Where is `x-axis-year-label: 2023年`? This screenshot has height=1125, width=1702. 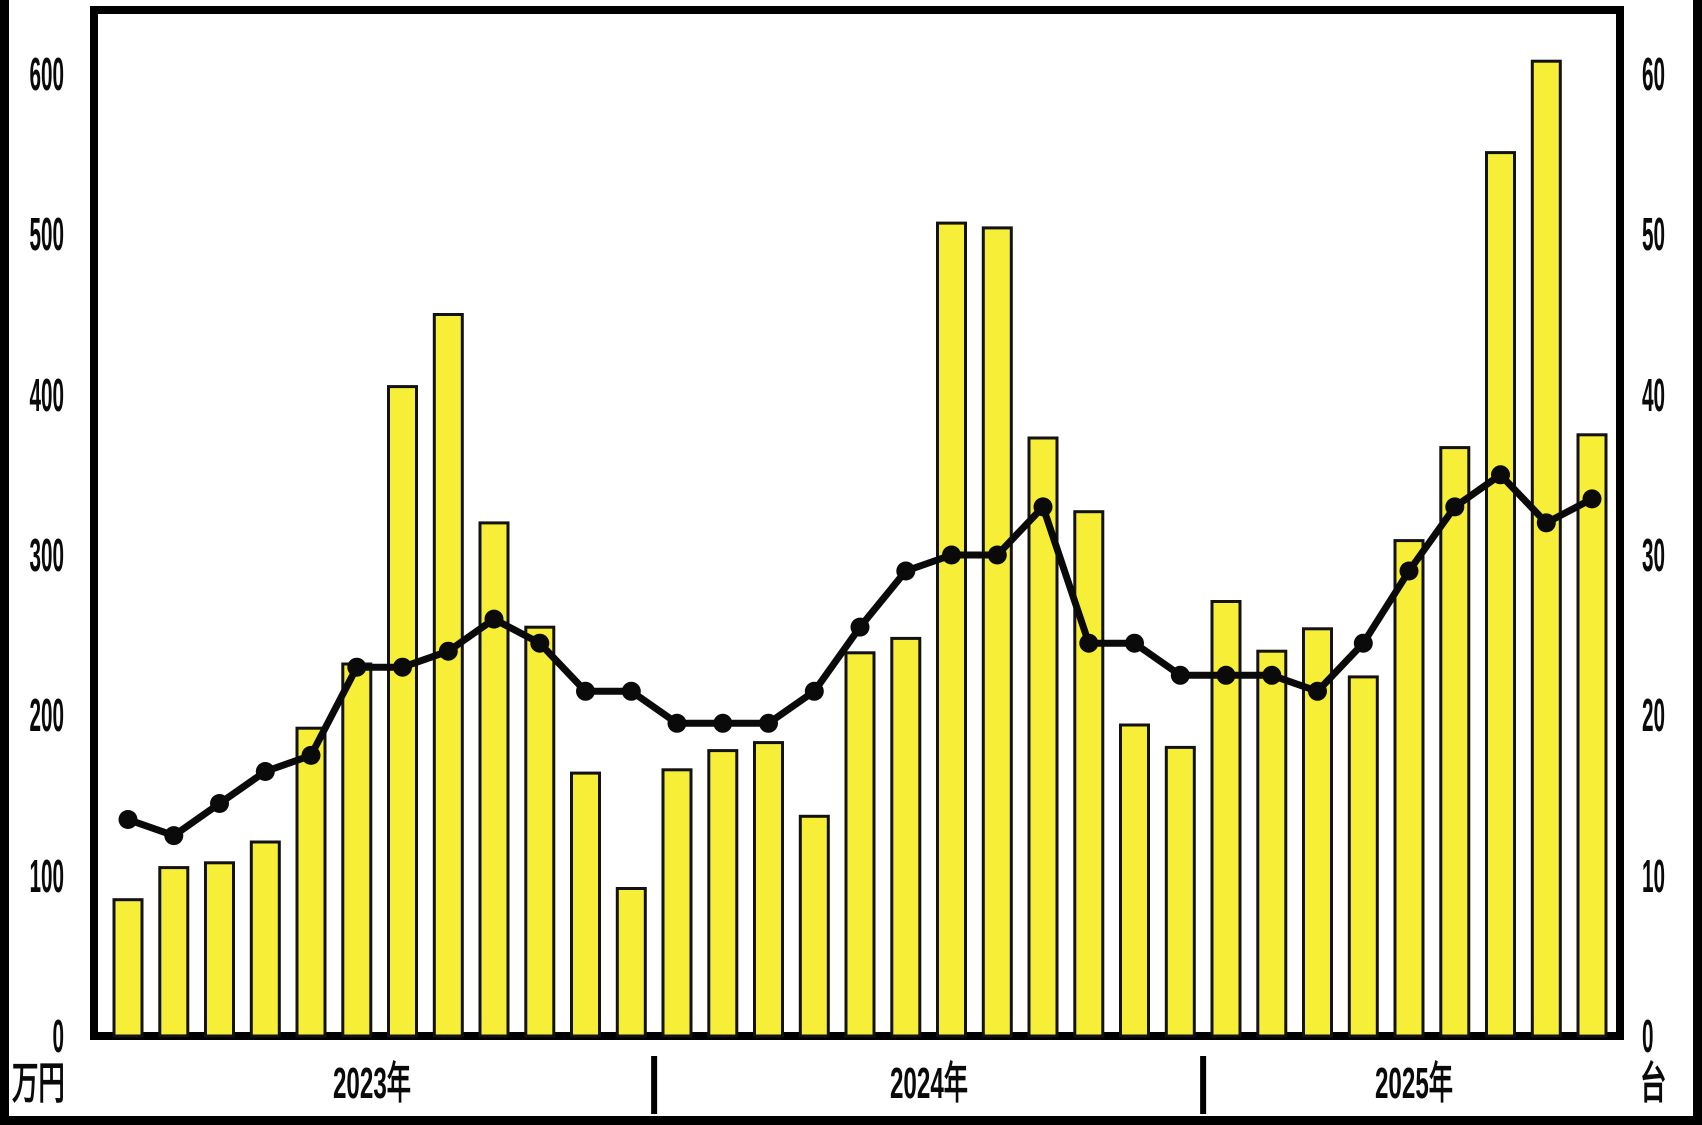 x-axis-year-label: 2023年 is located at coordinates (372, 1083).